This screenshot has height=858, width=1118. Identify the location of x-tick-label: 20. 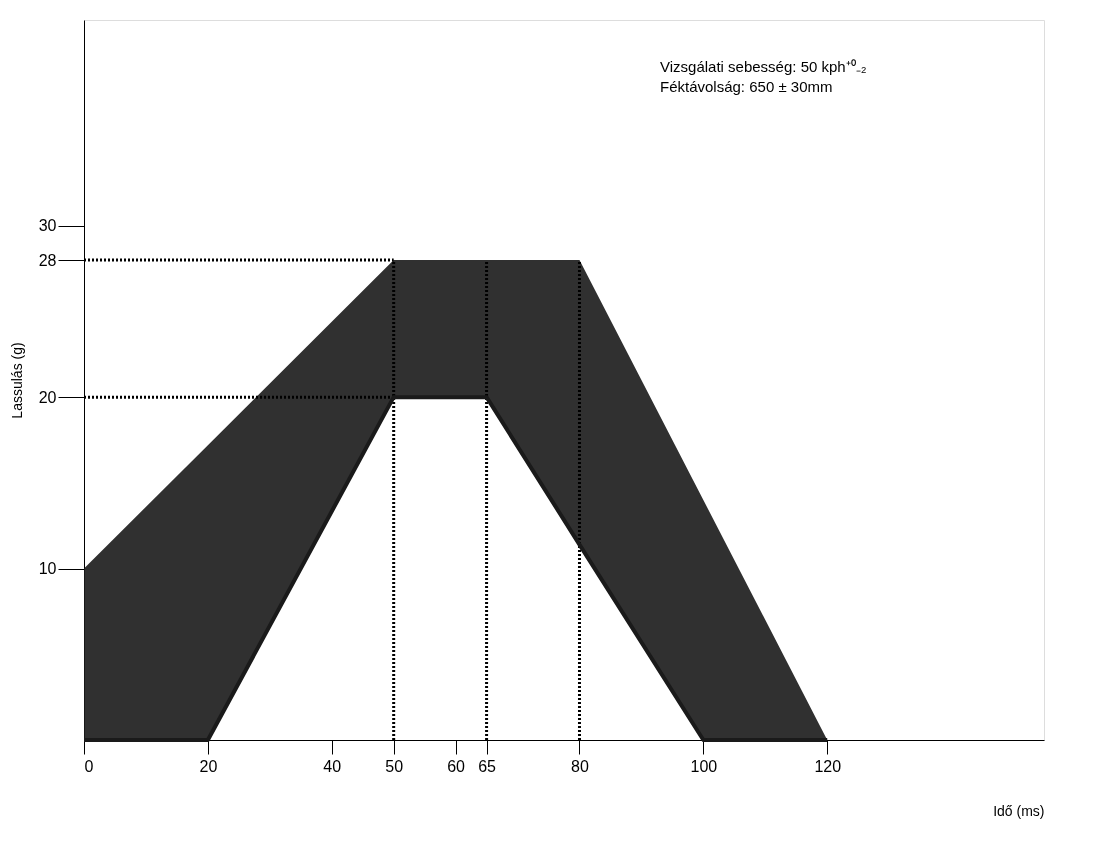
(208, 766).